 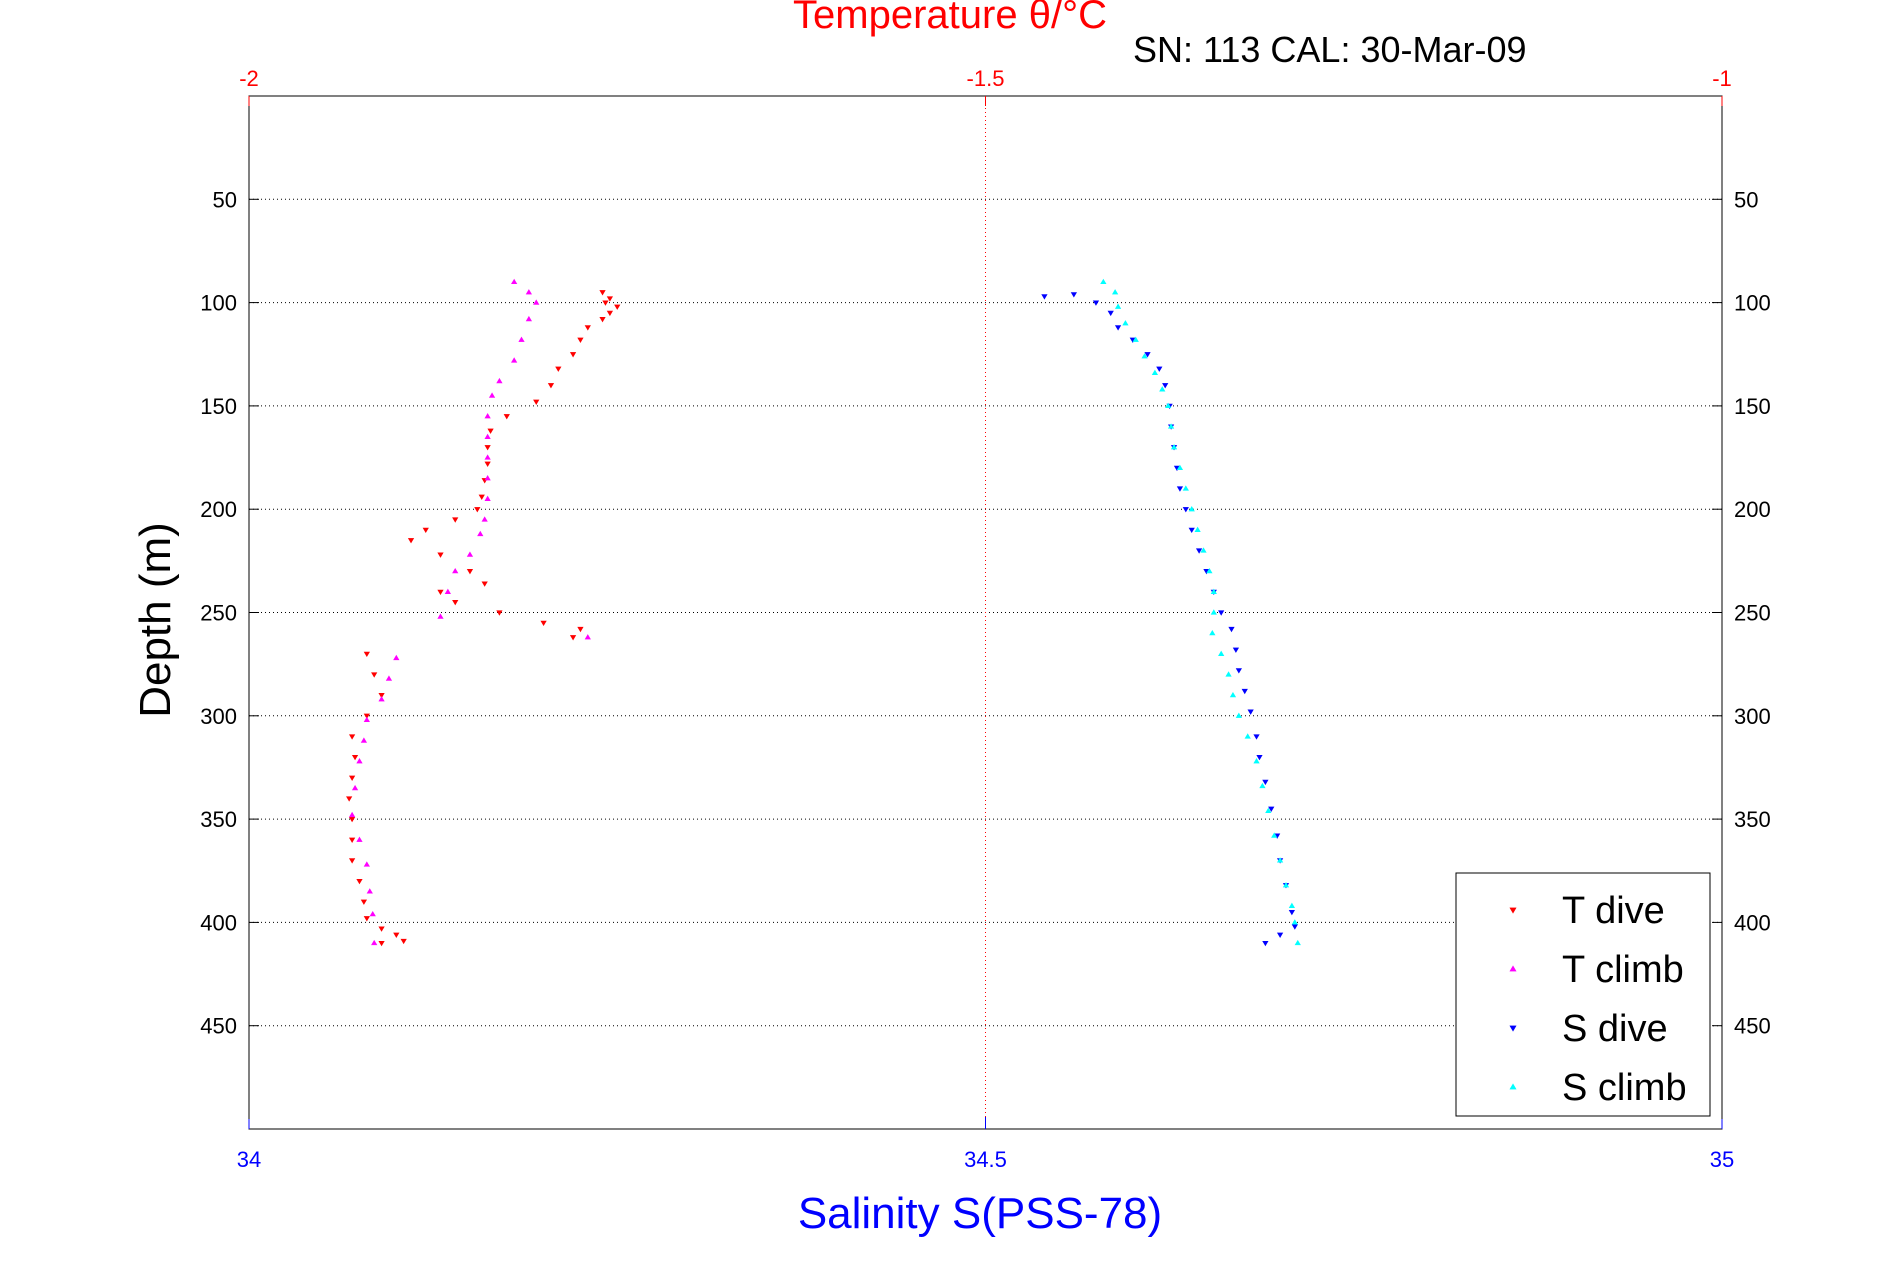 I want to click on legend-label: S dive, so click(x=1615, y=1029).